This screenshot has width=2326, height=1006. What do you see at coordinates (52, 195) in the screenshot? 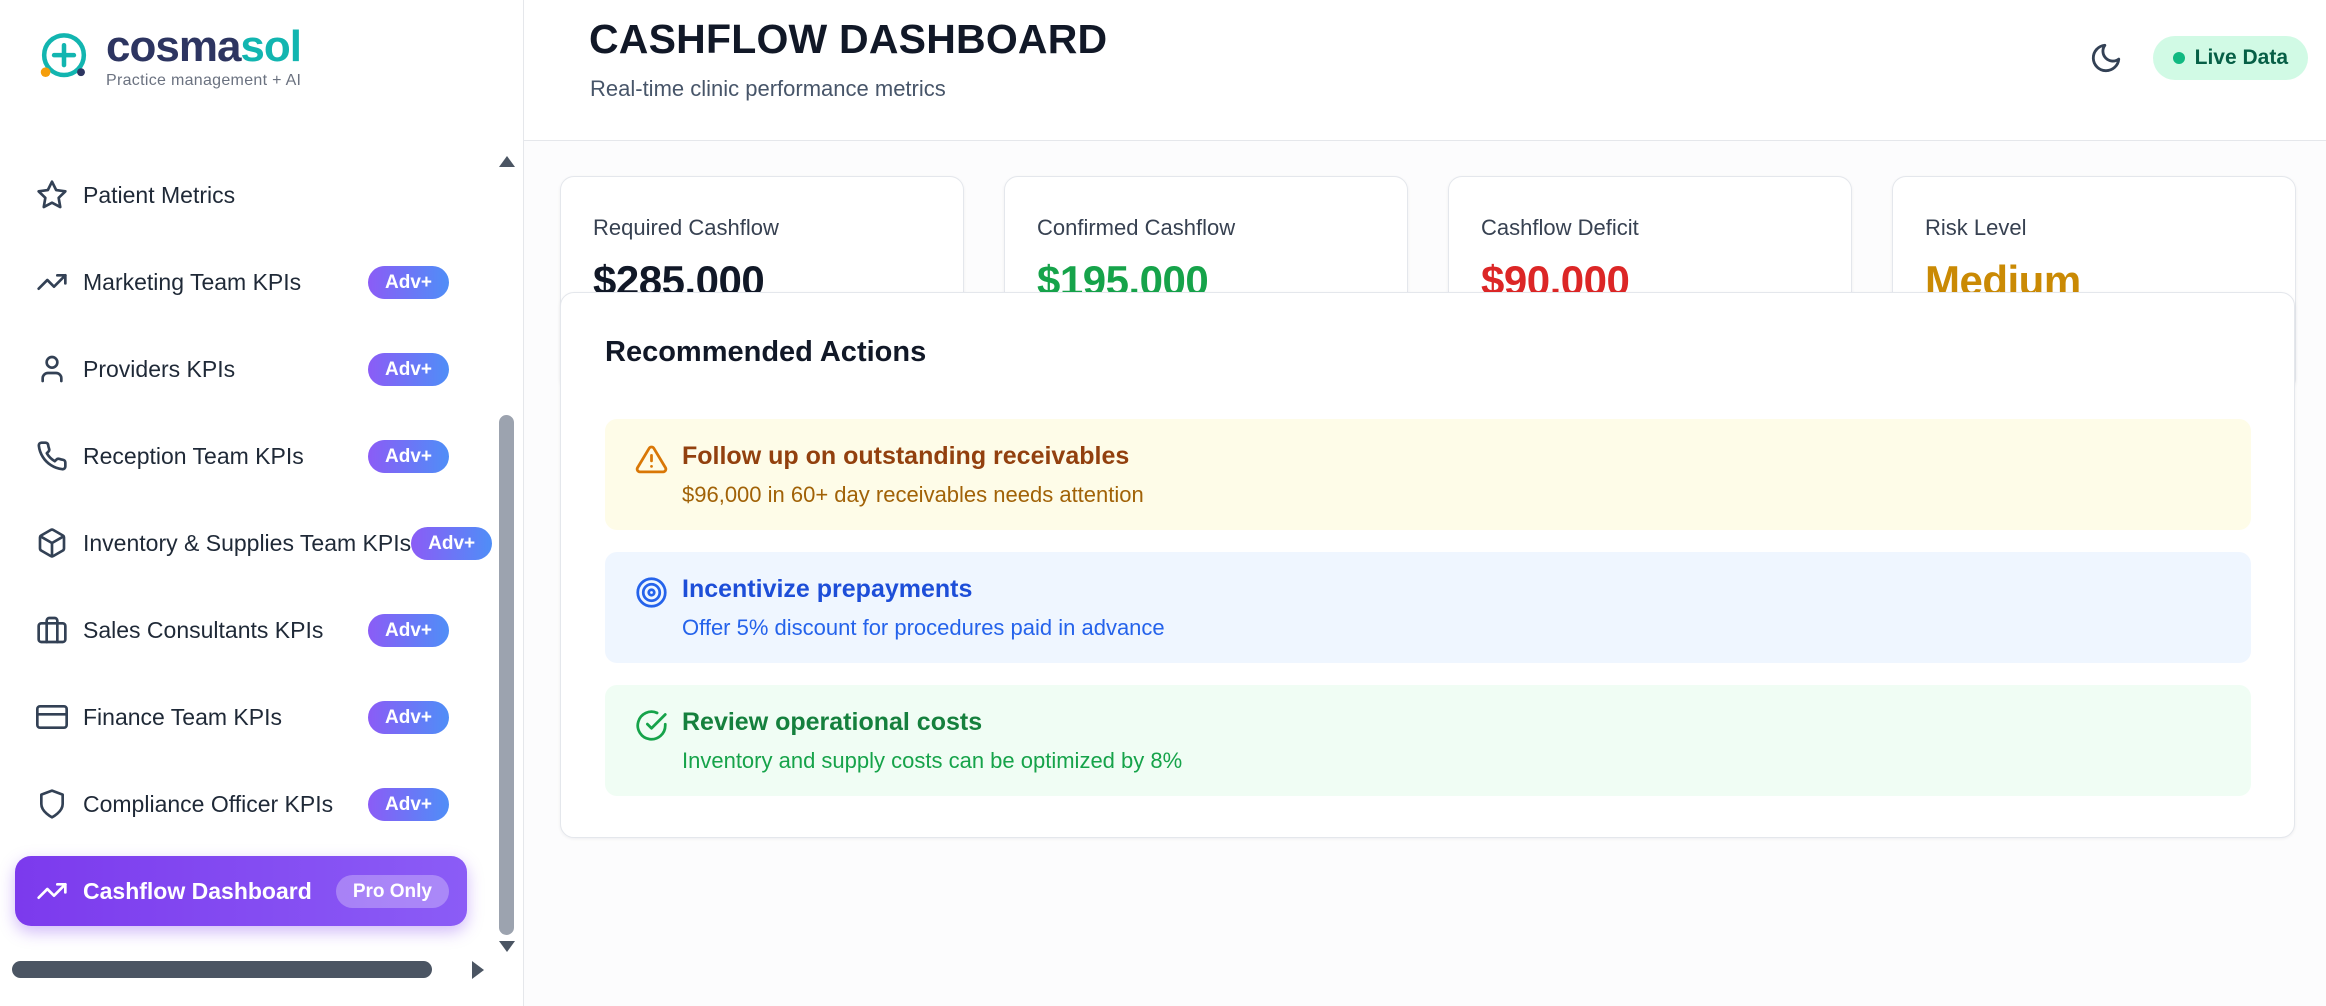
I see `star-icon` at bounding box center [52, 195].